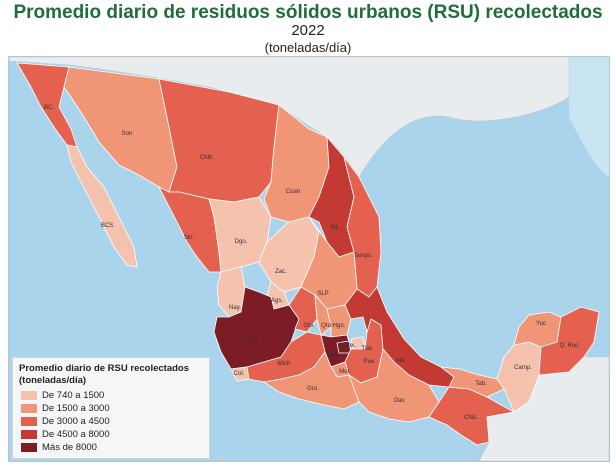 The image size is (616, 472). I want to click on state-label: BCS, so click(107, 226).